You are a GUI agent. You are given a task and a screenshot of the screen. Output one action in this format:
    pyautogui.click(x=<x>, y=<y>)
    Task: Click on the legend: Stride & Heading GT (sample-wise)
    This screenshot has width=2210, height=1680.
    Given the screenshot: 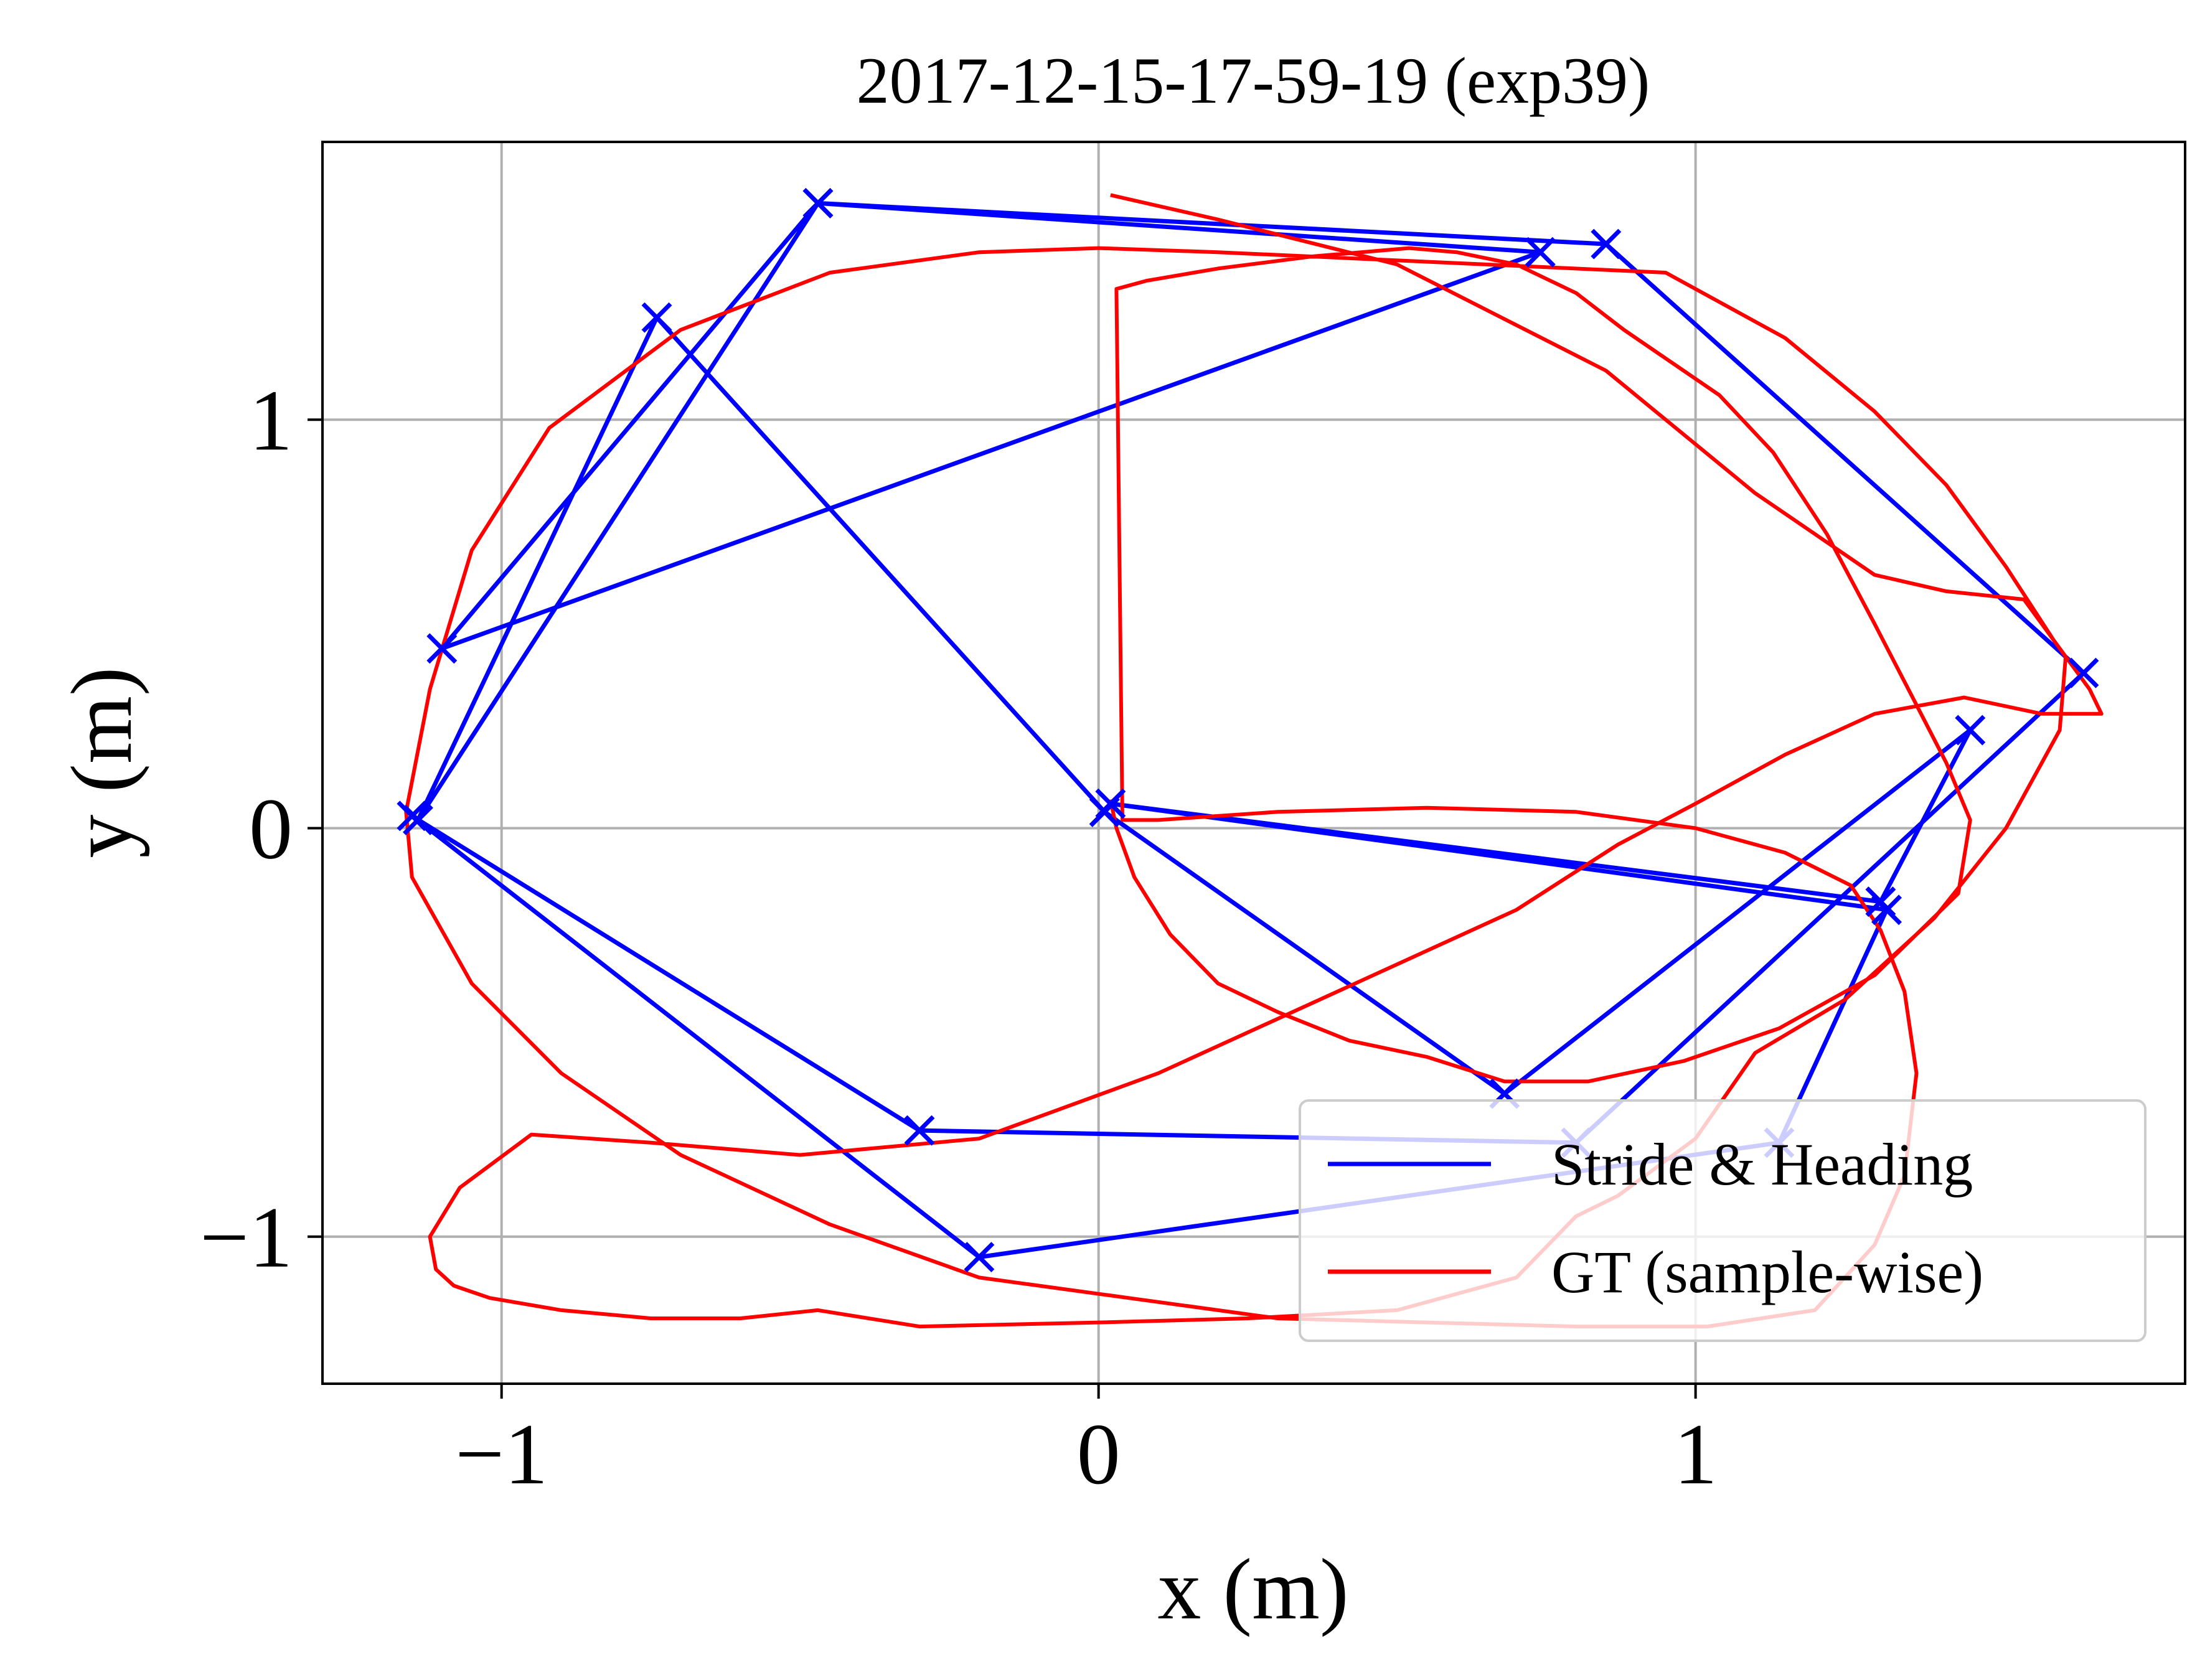 What is the action you would take?
    pyautogui.click(x=1723, y=1220)
    